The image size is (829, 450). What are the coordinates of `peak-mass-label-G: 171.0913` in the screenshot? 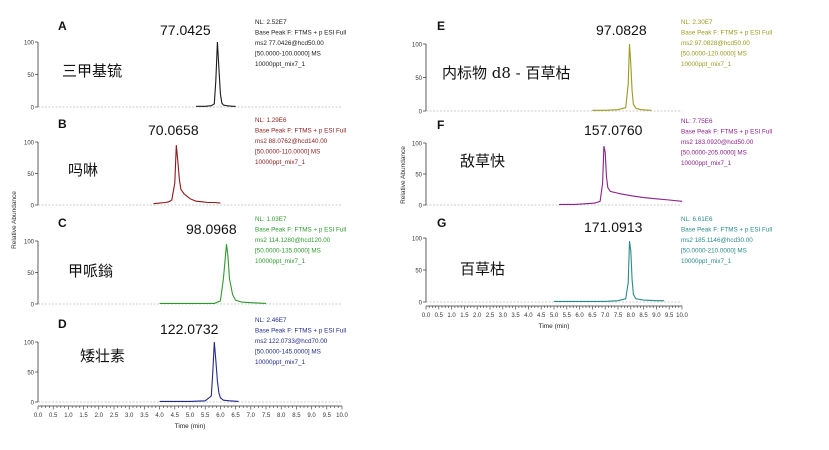 It's located at (613, 227).